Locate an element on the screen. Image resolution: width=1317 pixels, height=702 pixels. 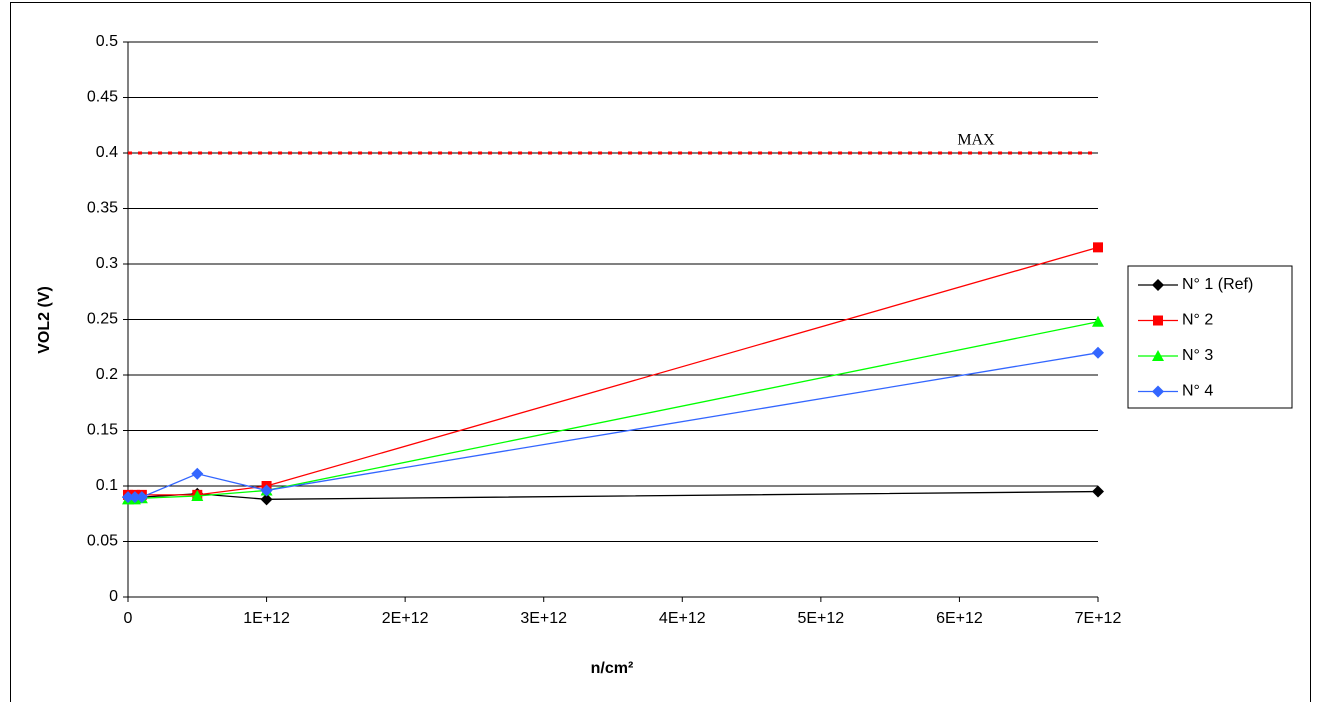
x-tick-label: 7E+12 is located at coordinates (1098, 618).